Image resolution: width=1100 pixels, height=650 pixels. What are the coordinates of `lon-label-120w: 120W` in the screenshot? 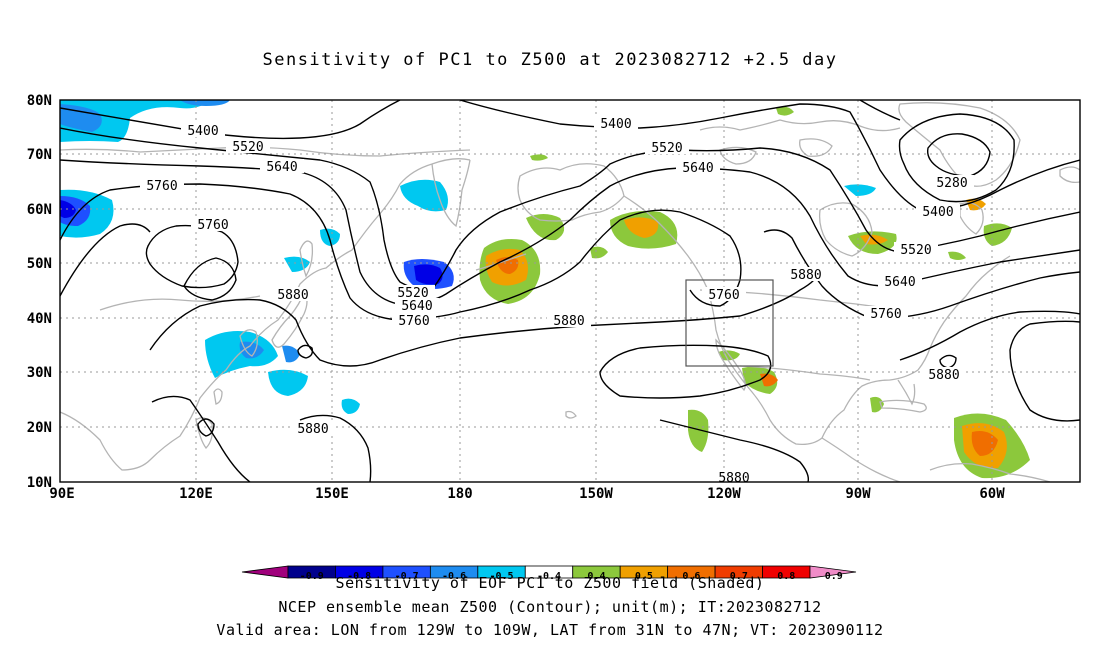 It's located at (724, 494).